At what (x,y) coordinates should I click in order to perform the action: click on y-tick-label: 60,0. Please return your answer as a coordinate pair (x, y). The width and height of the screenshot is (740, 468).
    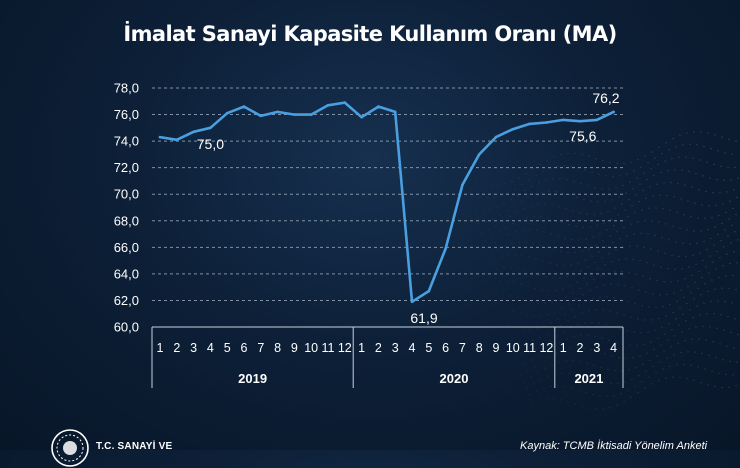
    Looking at the image, I should click on (126, 327).